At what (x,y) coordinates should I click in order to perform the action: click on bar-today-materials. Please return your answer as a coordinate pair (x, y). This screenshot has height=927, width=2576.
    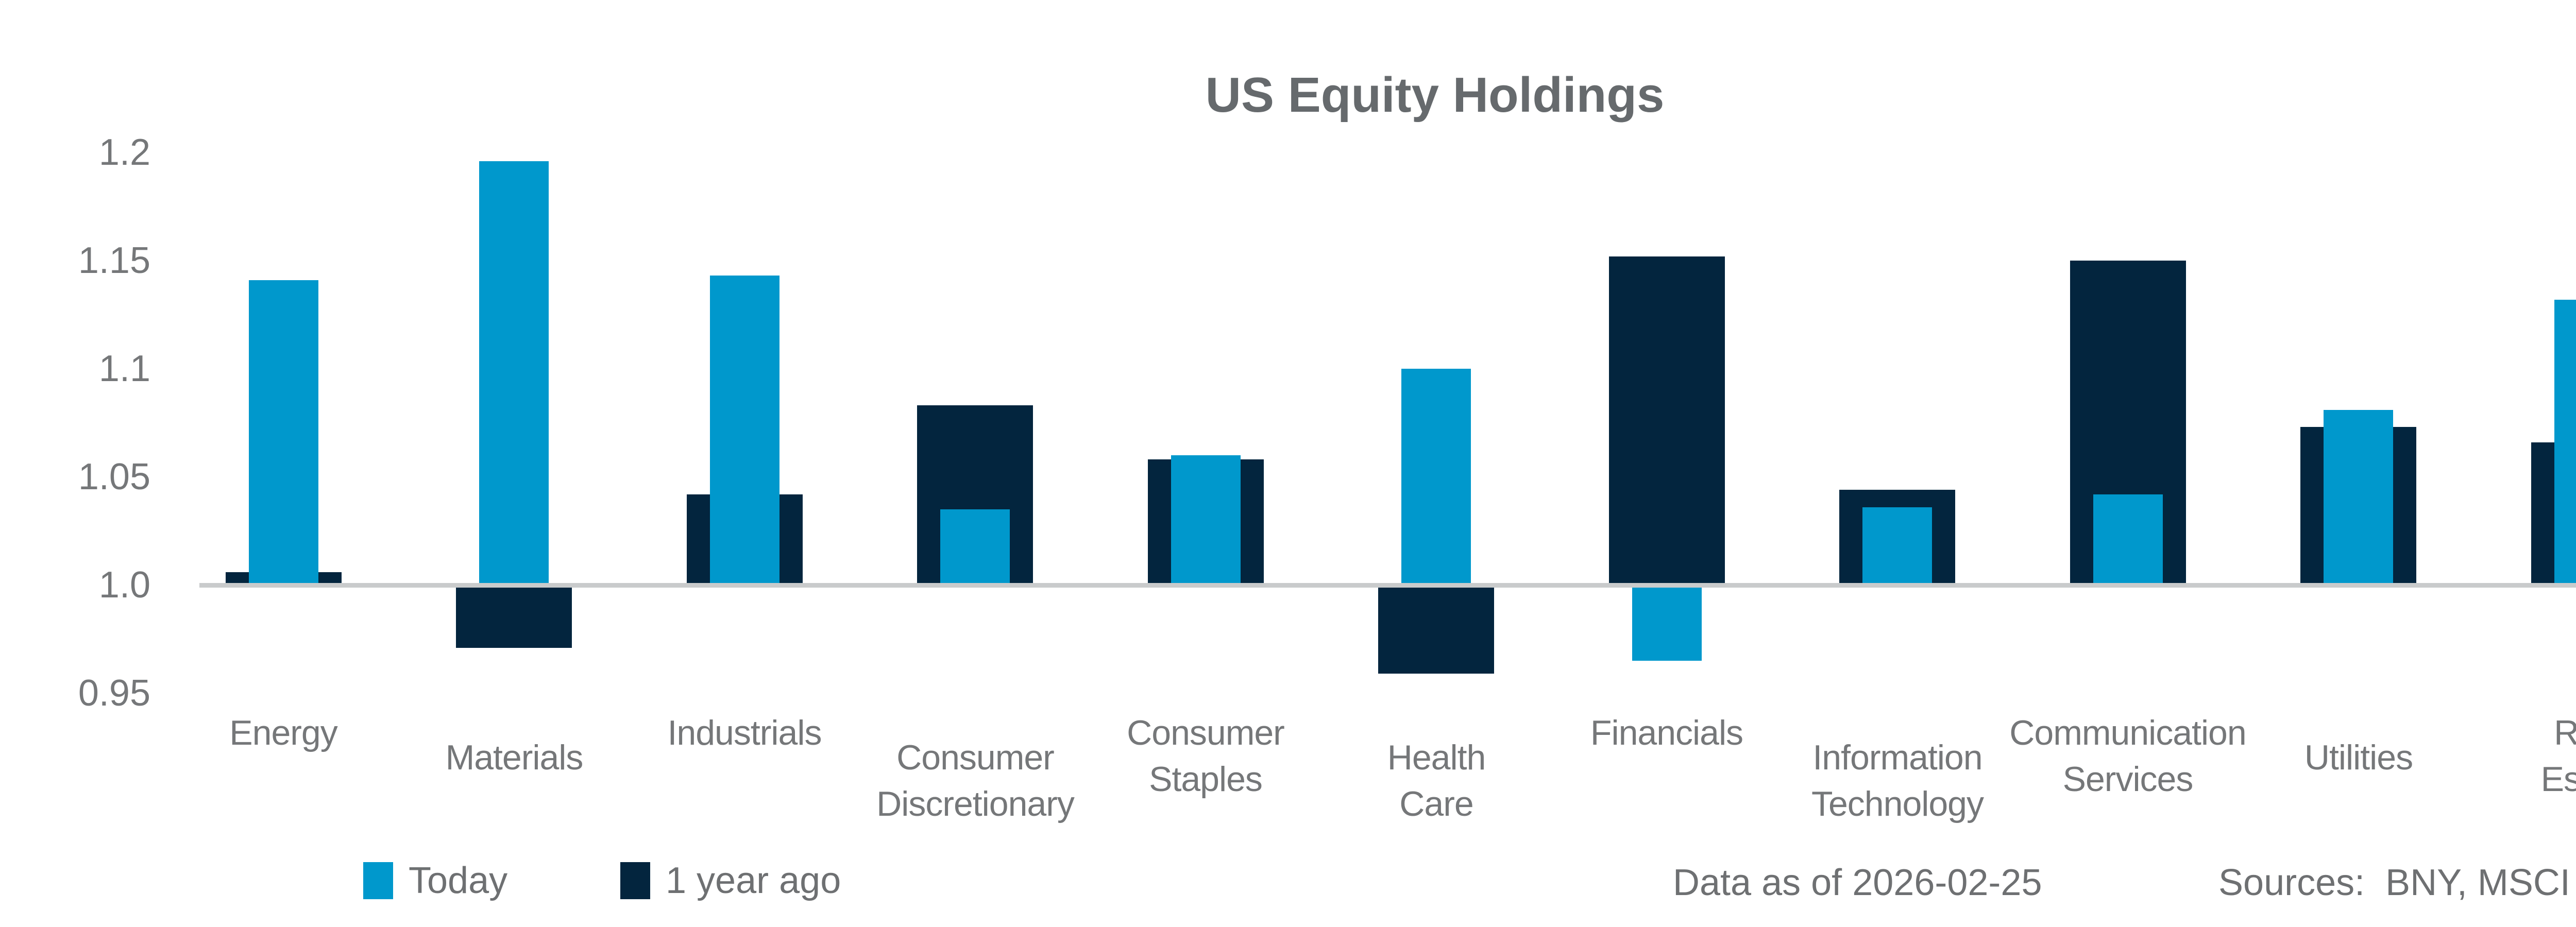
    Looking at the image, I should click on (514, 373).